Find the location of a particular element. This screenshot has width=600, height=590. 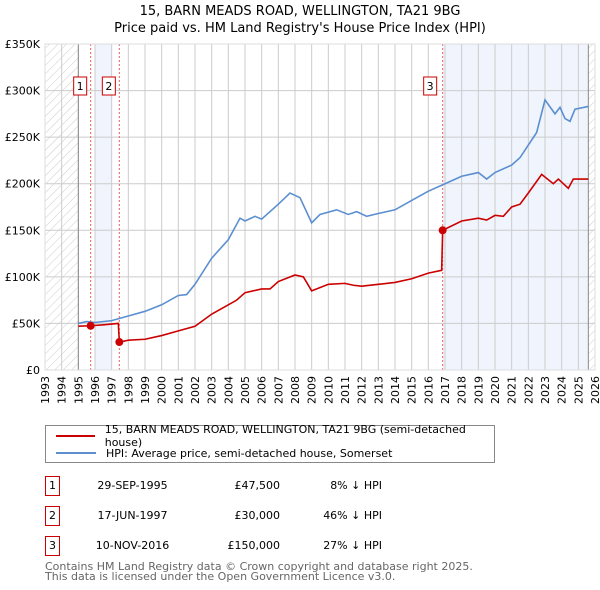

x-tick-label: 1995 is located at coordinates (78, 390).